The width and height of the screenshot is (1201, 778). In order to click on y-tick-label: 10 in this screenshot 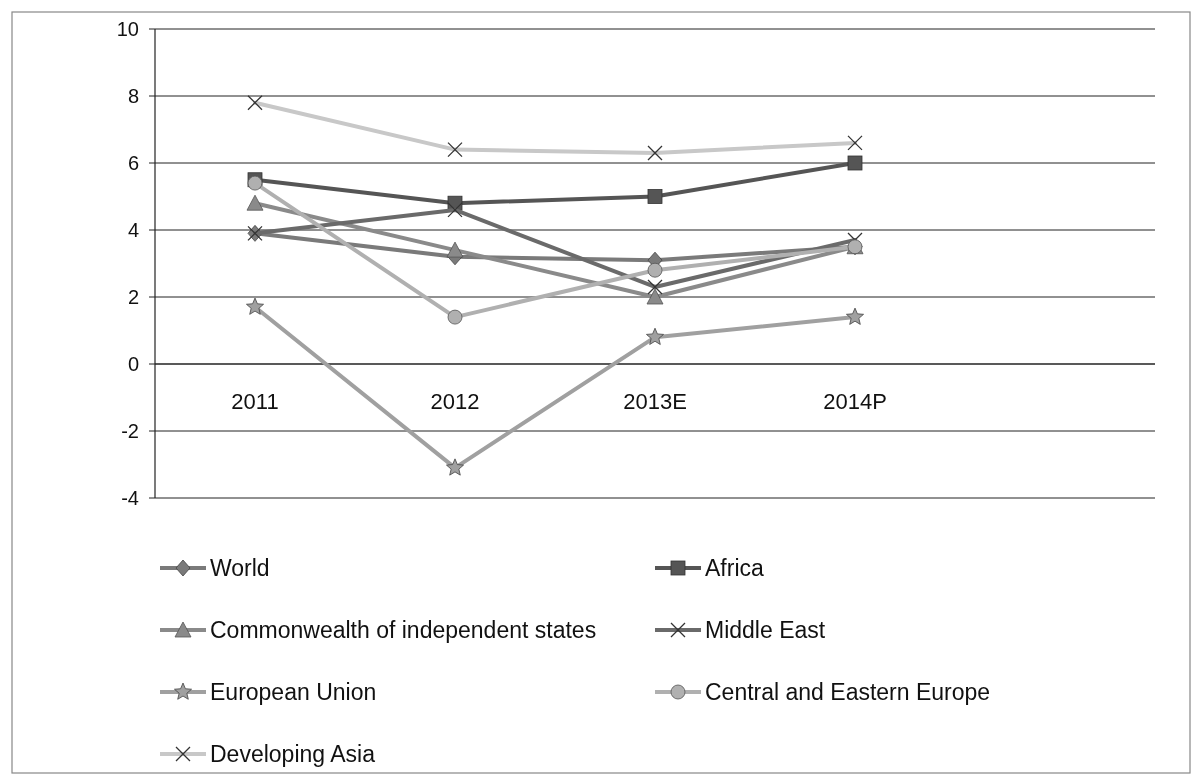, I will do `click(127, 29)`.